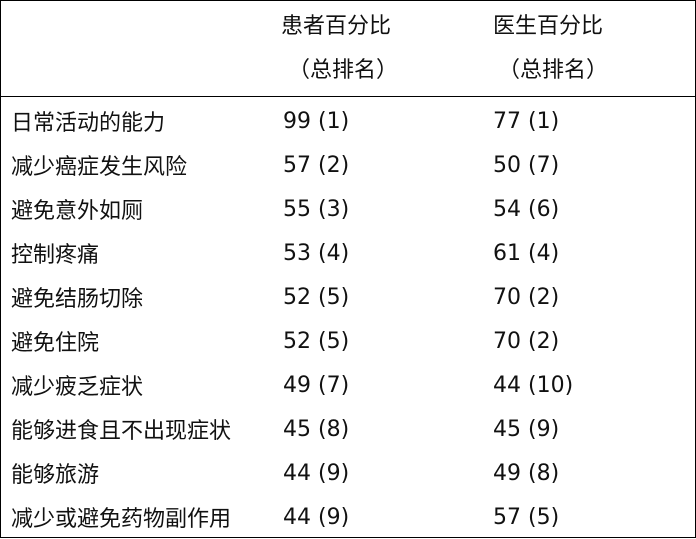  I want to click on row-label: 避免意外如厕, so click(138, 209).